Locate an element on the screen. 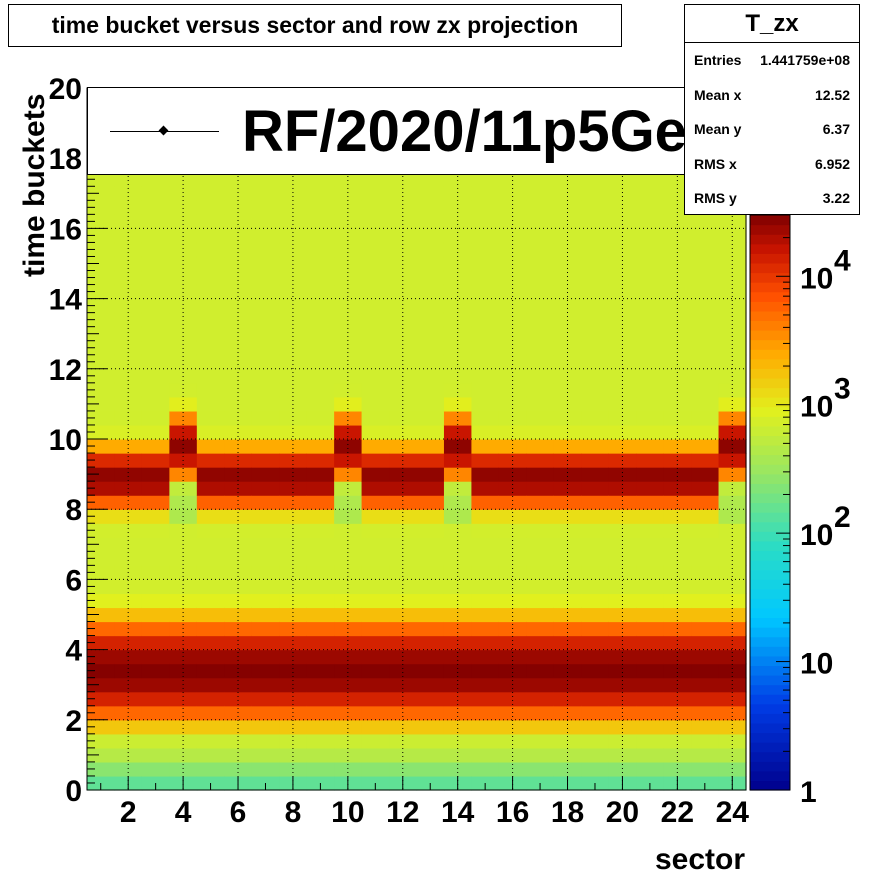  y-tick-label: 0 is located at coordinates (73, 791).